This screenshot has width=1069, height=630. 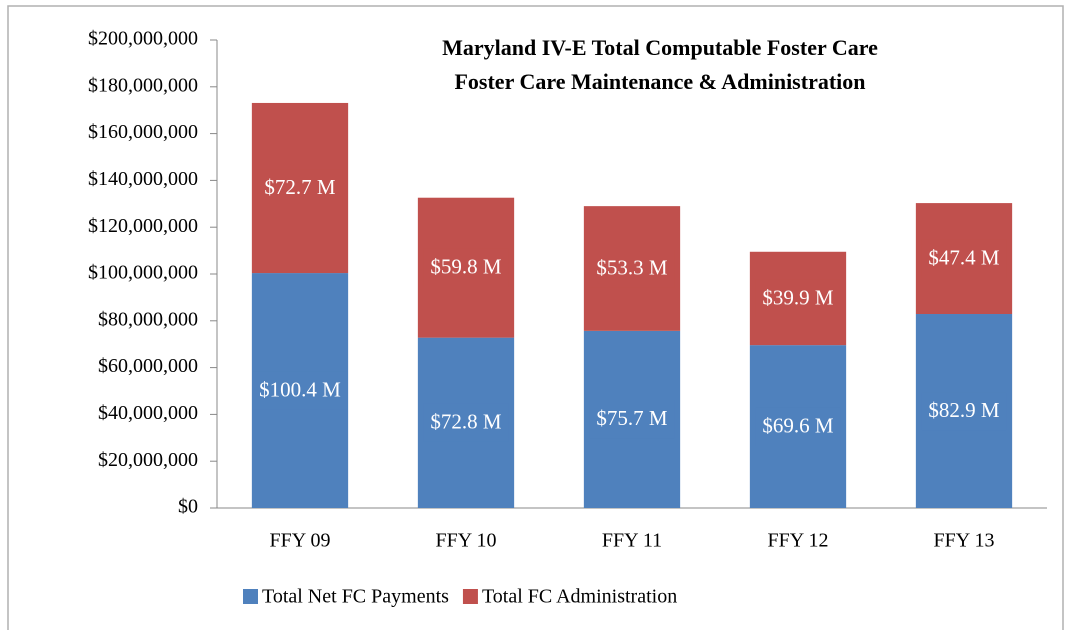 I want to click on y-tick-label: $20,000,000, so click(x=148, y=460).